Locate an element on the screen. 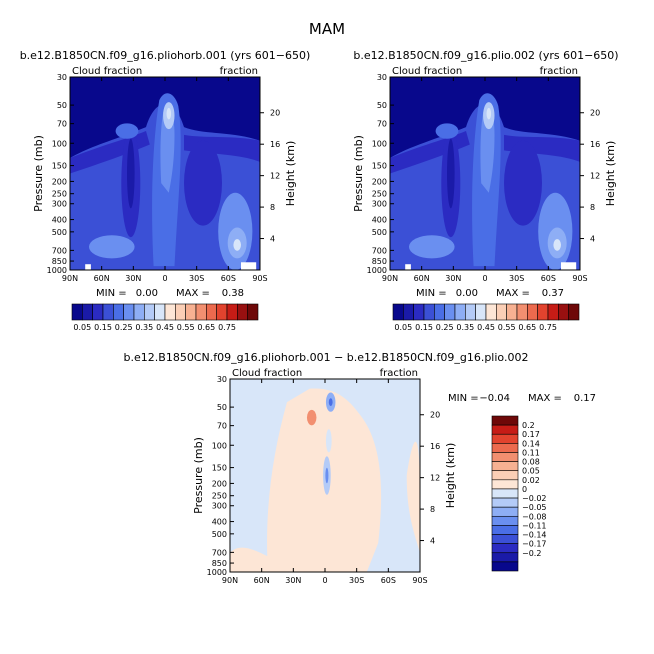 The width and height of the screenshot is (654, 654). y-tick-label: 300 is located at coordinates (59, 204).